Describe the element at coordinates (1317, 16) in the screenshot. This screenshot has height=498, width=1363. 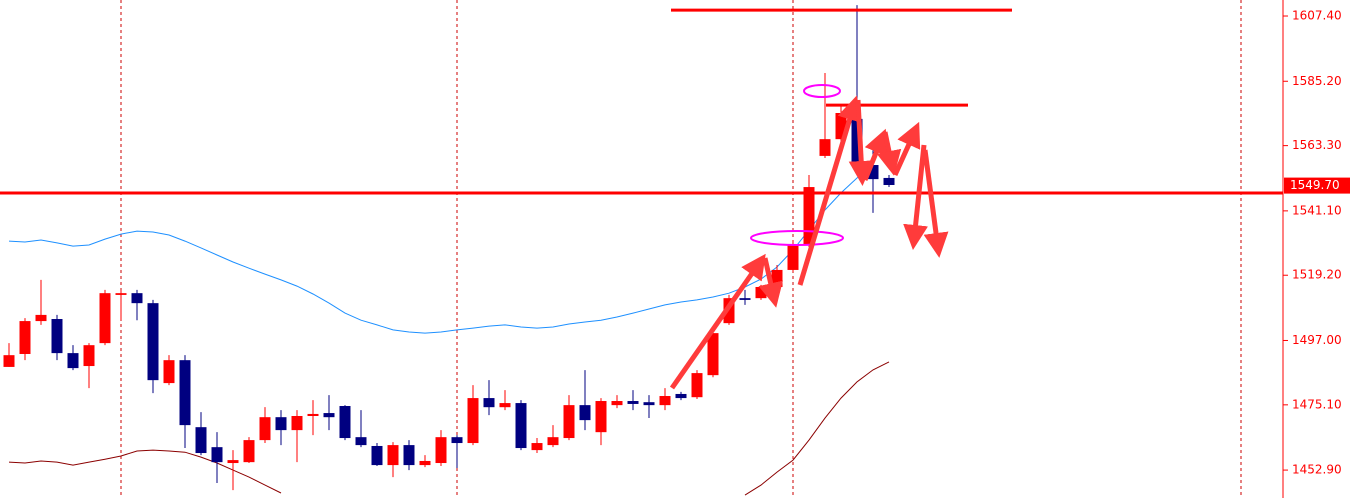
I see `y-tick-label: 1607.40` at that location.